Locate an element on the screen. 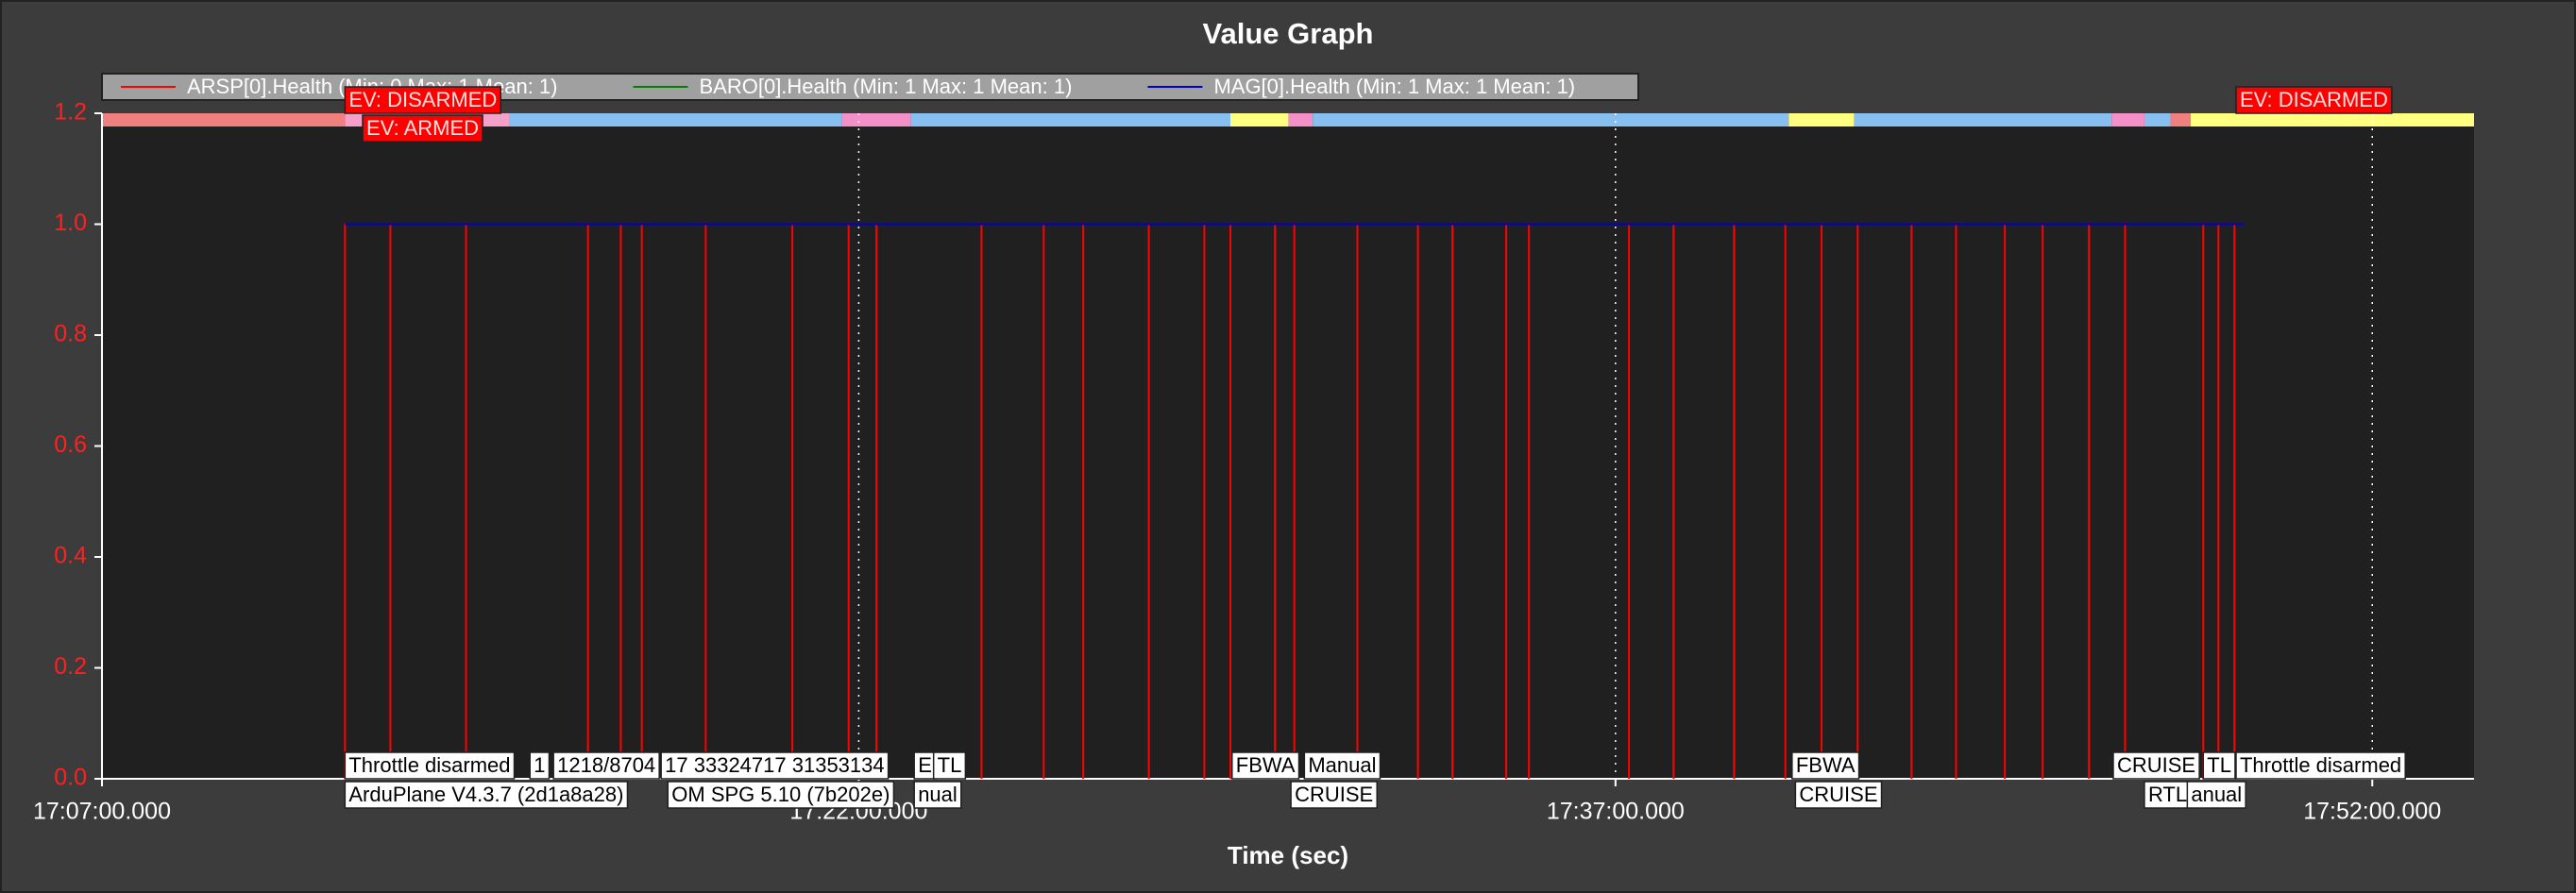 The image size is (2576, 893). x-tick-label: 17:37:00.000 is located at coordinates (1616, 812).